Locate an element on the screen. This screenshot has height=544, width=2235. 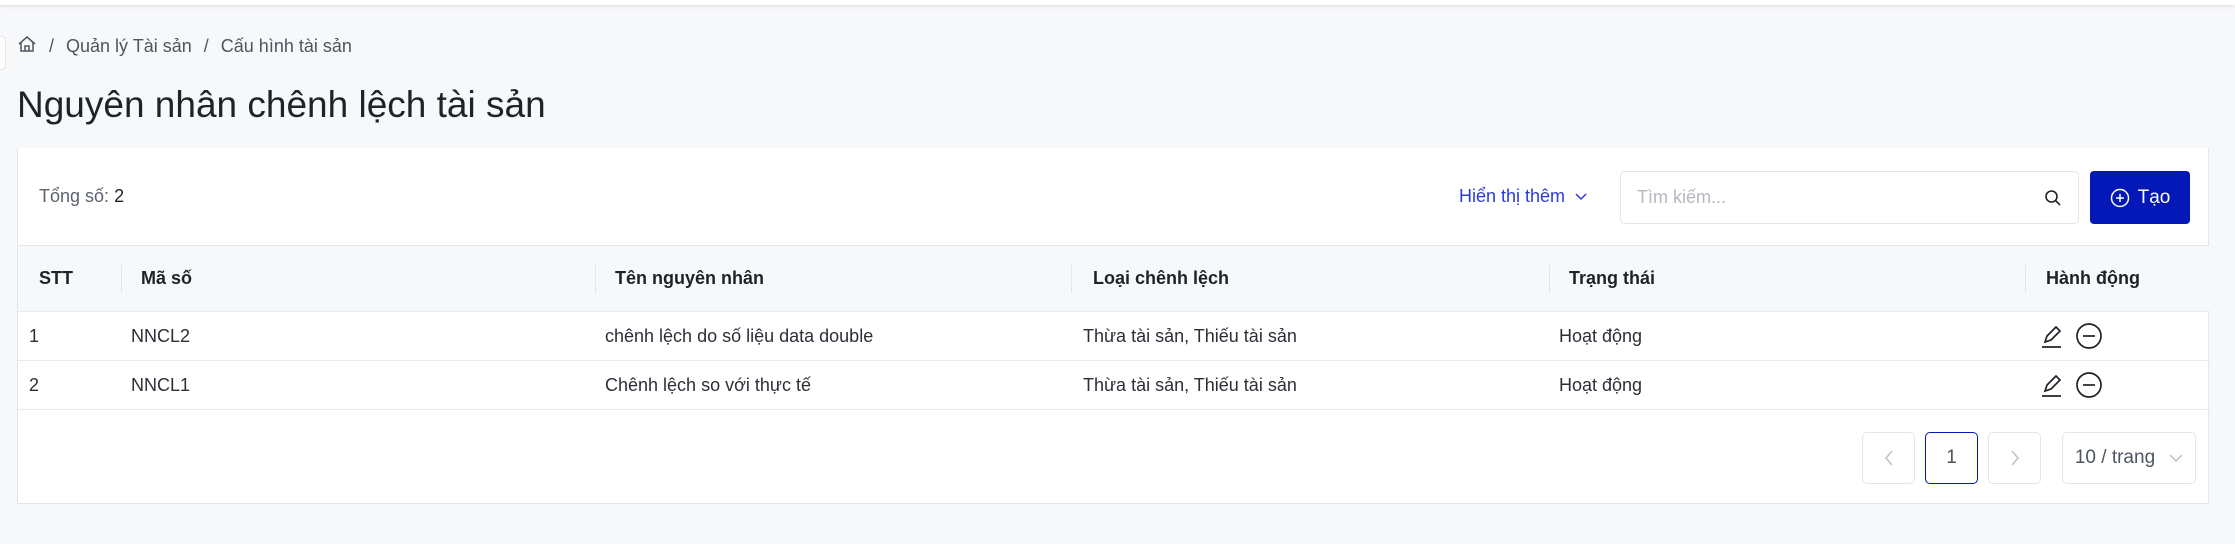
total-count: Tổng số: 2 is located at coordinates (81, 196).